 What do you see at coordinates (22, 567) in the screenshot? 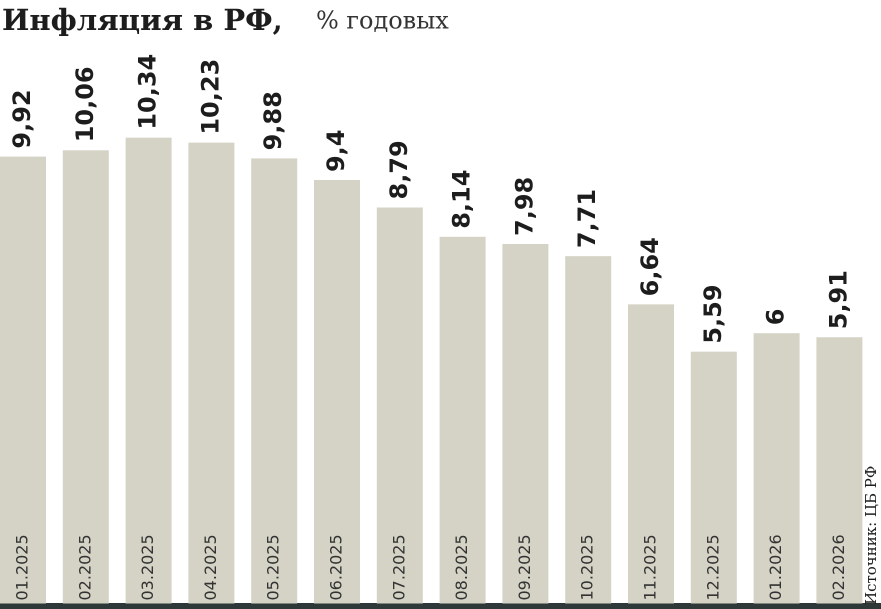
I see `x-tick-label: 01.2025` at bounding box center [22, 567].